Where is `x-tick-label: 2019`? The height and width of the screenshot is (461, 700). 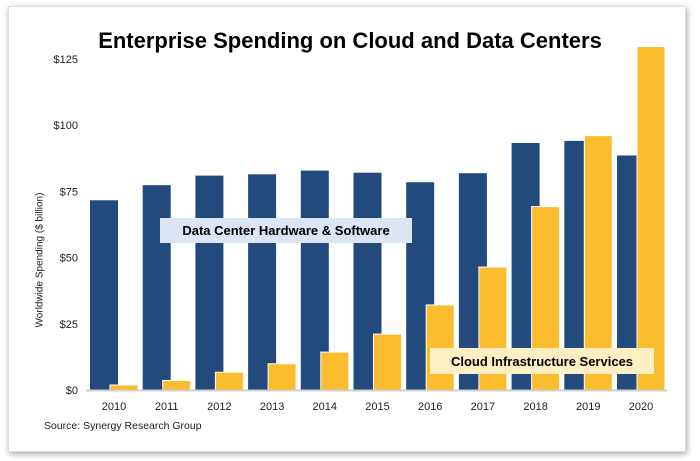 x-tick-label: 2019 is located at coordinates (588, 407).